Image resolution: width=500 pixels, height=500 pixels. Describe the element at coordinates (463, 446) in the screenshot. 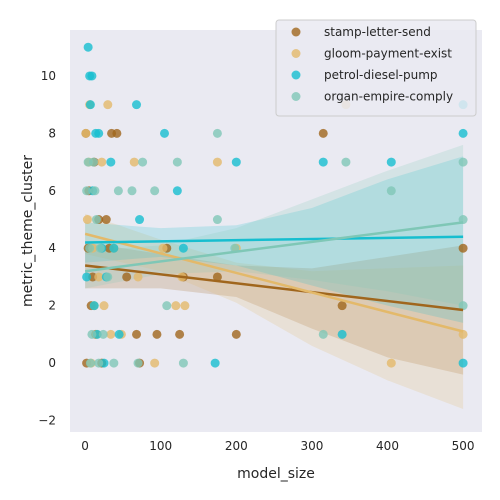

I see `x-tick-label: 500` at that location.